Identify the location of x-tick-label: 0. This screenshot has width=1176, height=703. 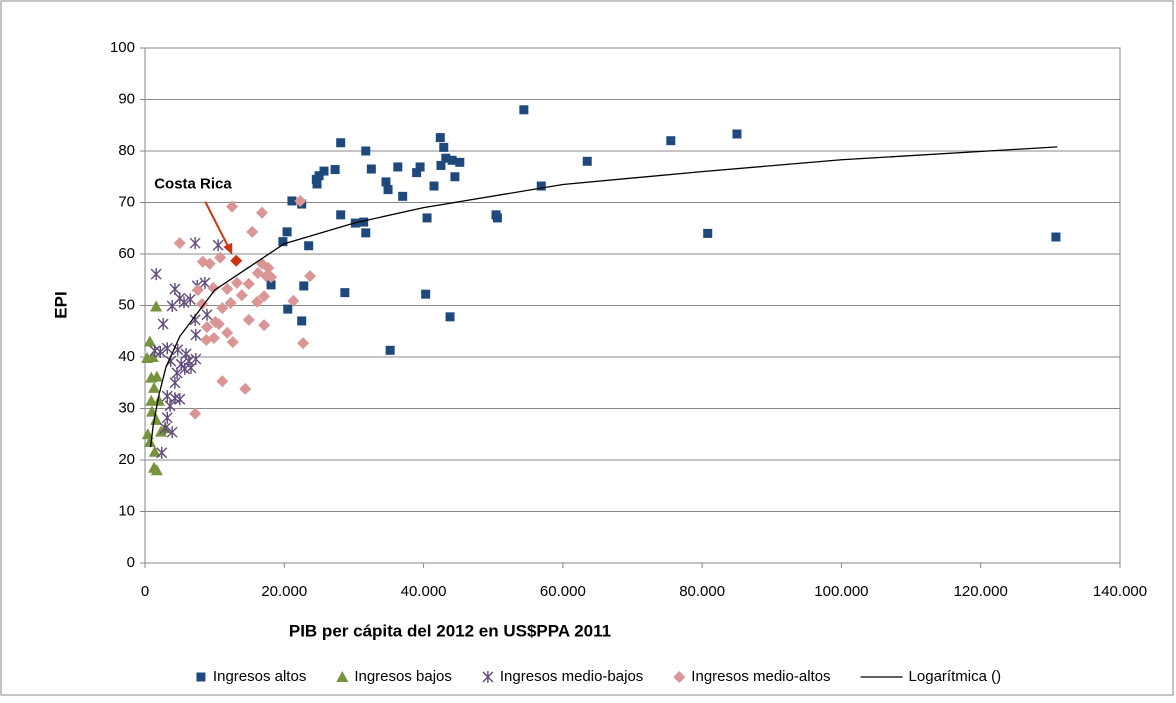
(145, 591).